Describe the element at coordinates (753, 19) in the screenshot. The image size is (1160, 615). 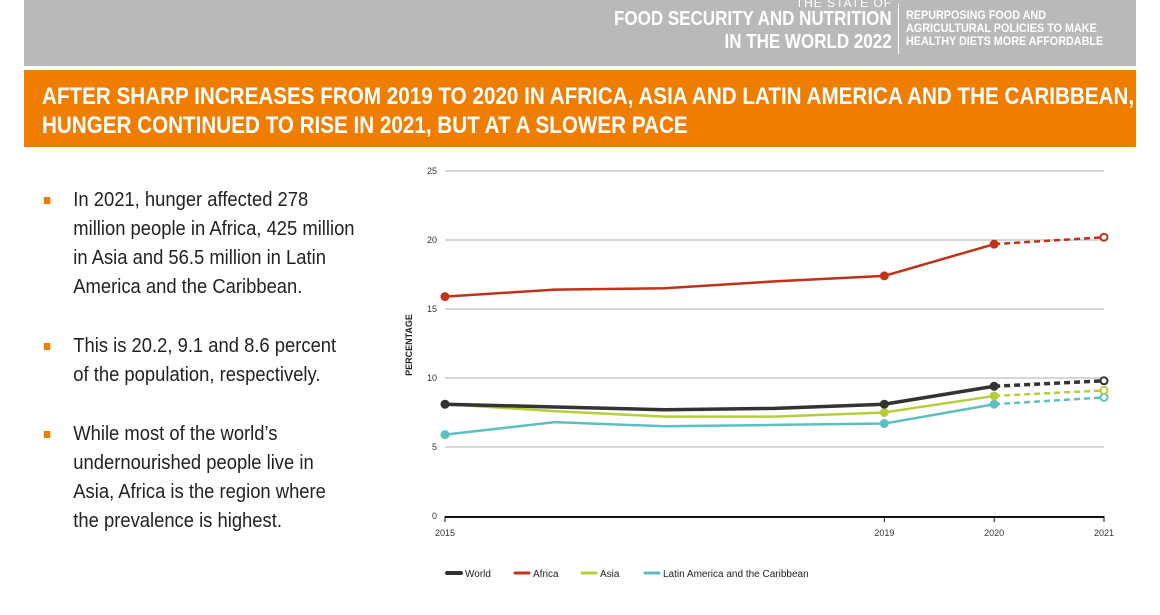
I see `brand-title-line1: FOOD SECURITY AND NUTRITION` at that location.